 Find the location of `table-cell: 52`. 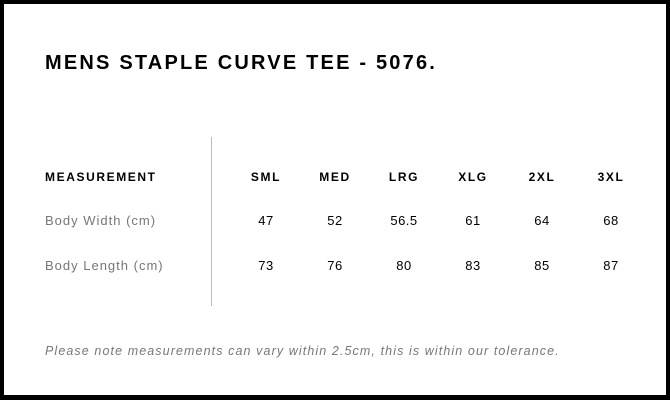

table-cell: 52 is located at coordinates (335, 220).